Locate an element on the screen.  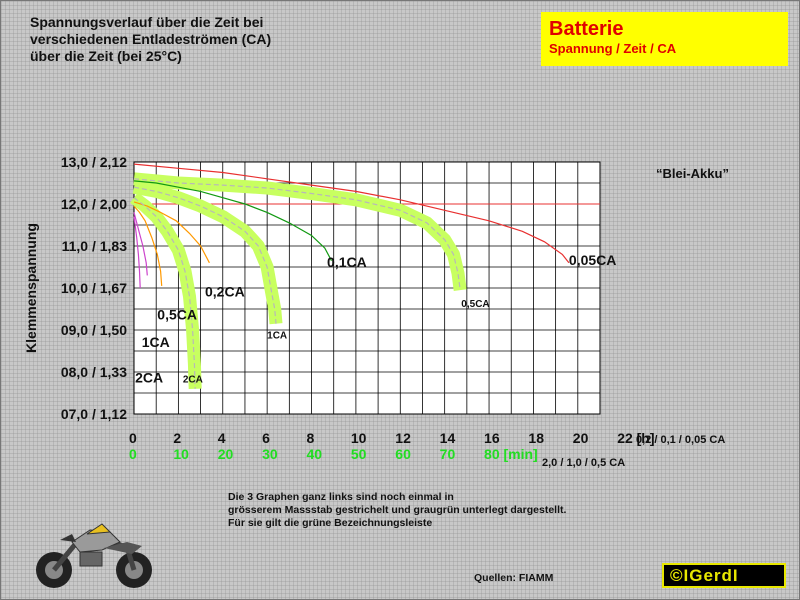
x-tick-label-hours: 22 [h] is located at coordinates (635, 438).